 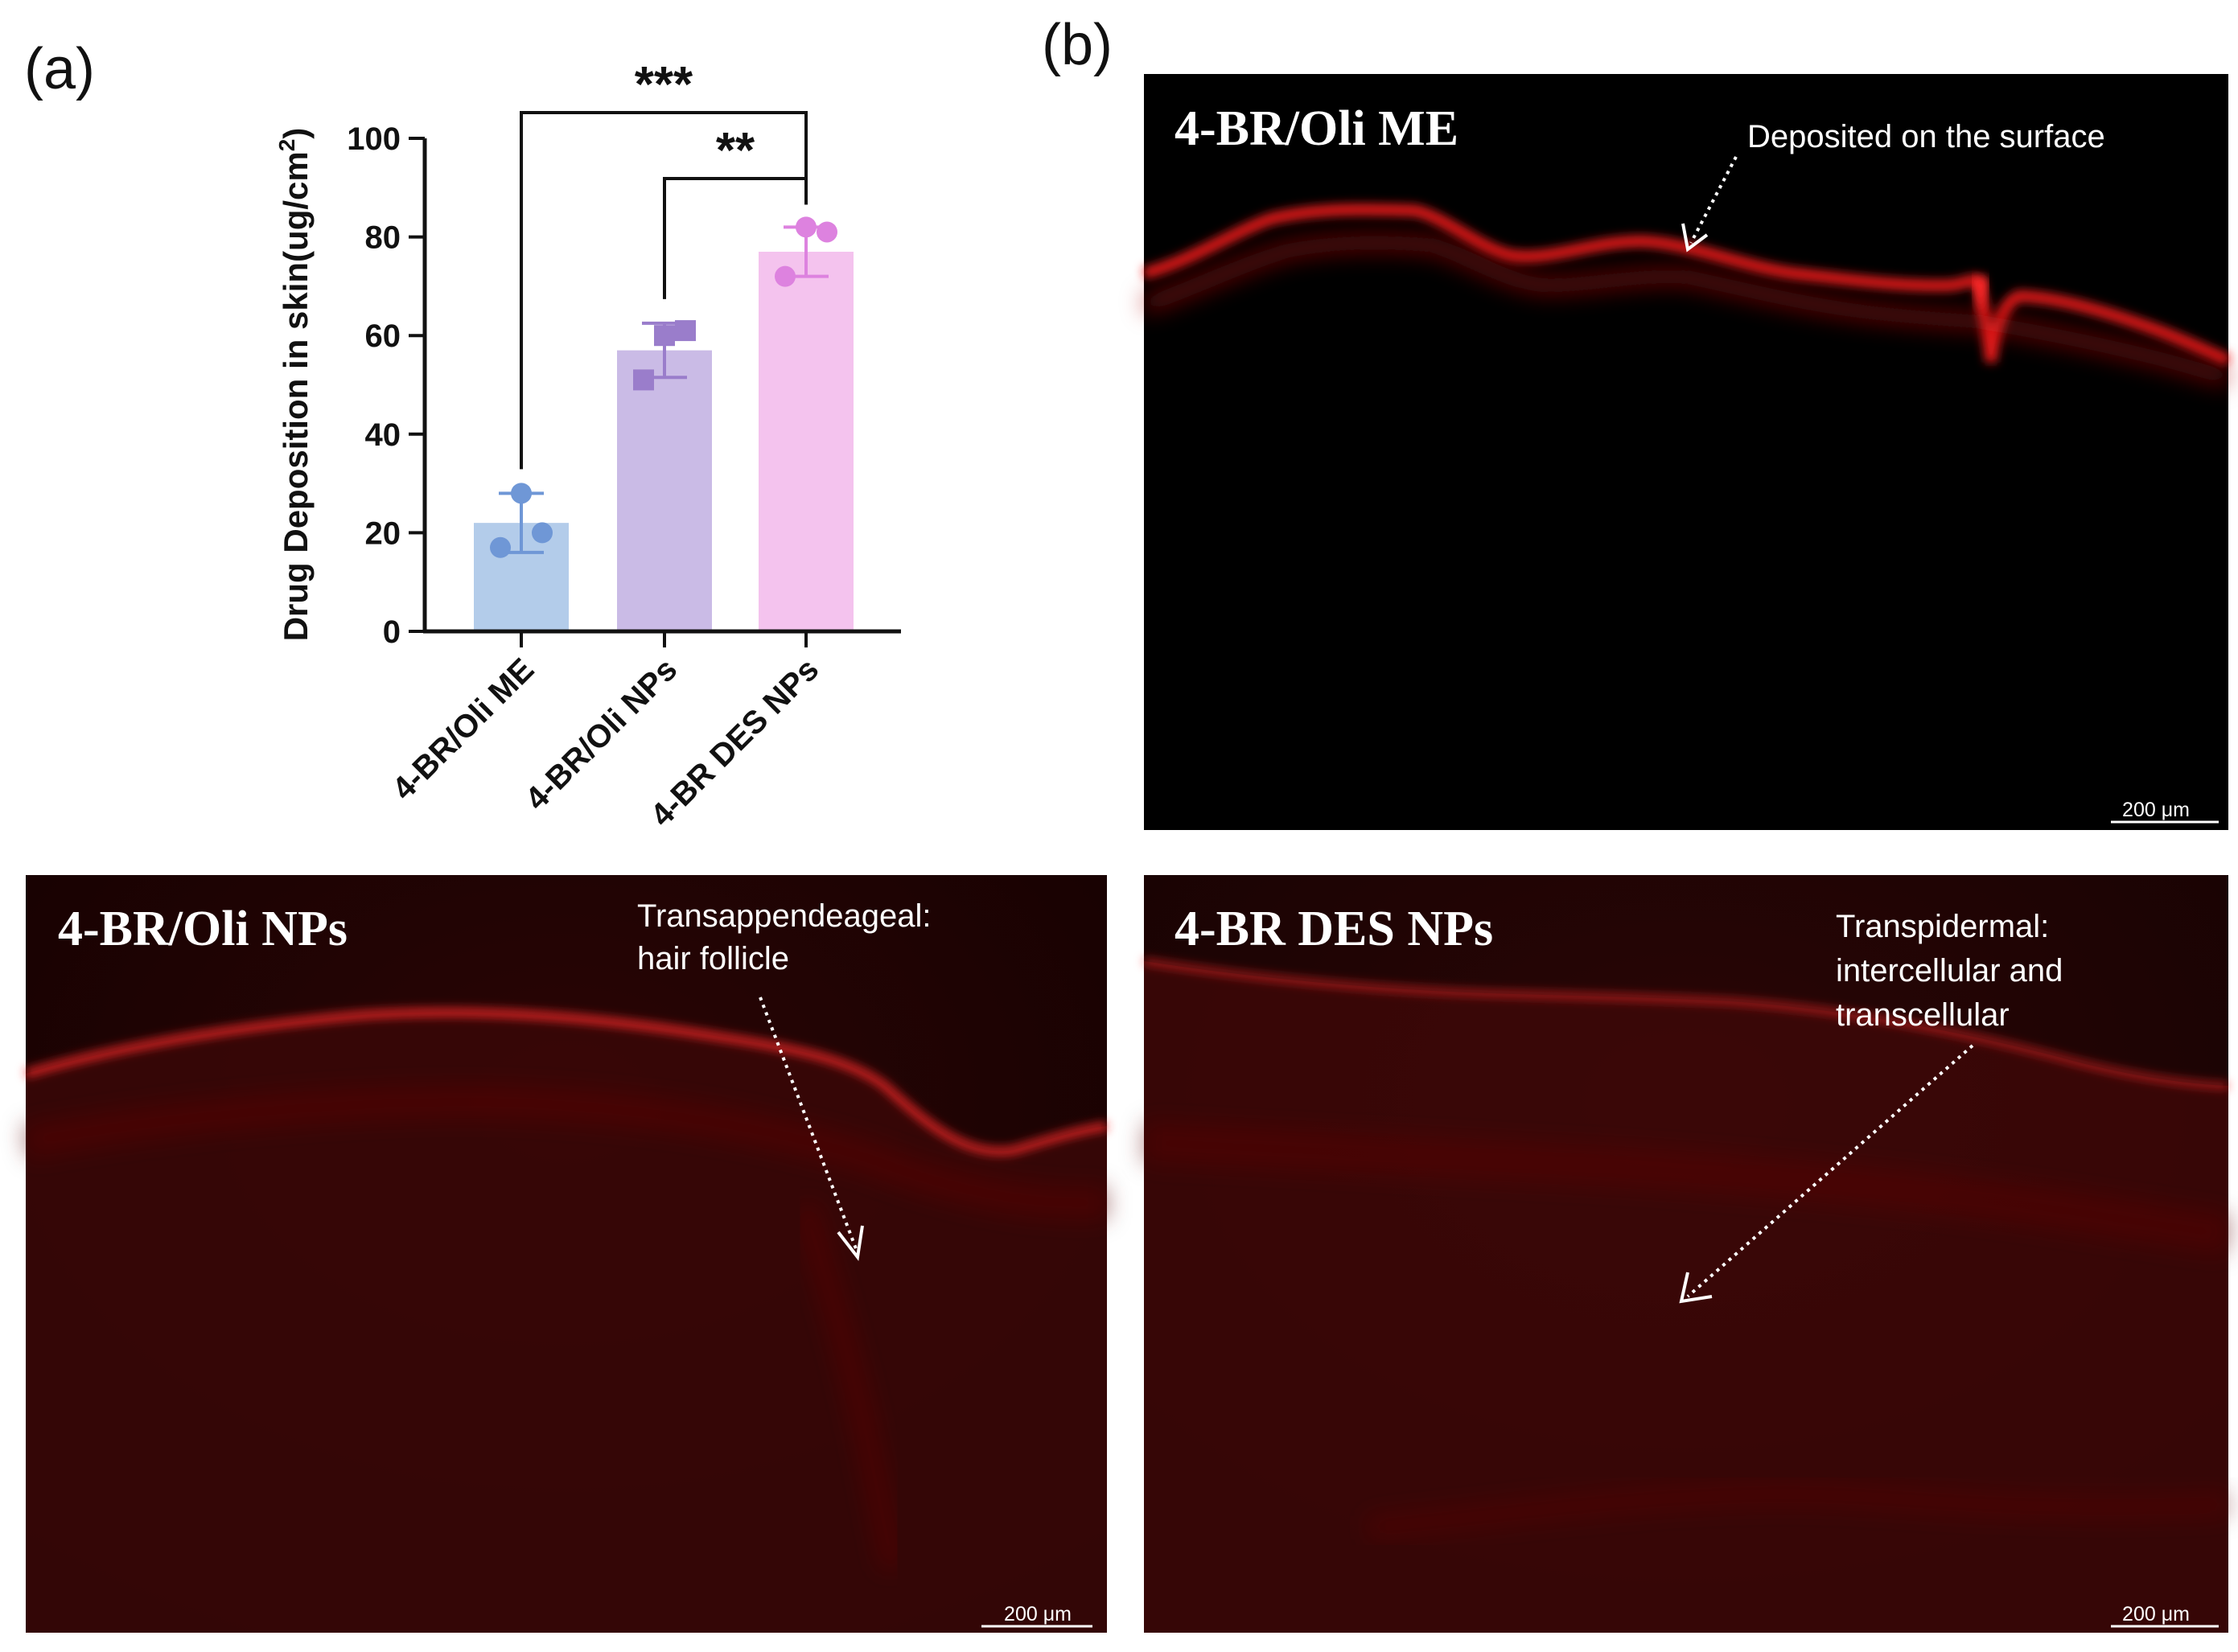 I want to click on transdermal-note-line-3: transcellular, so click(x=1923, y=1015).